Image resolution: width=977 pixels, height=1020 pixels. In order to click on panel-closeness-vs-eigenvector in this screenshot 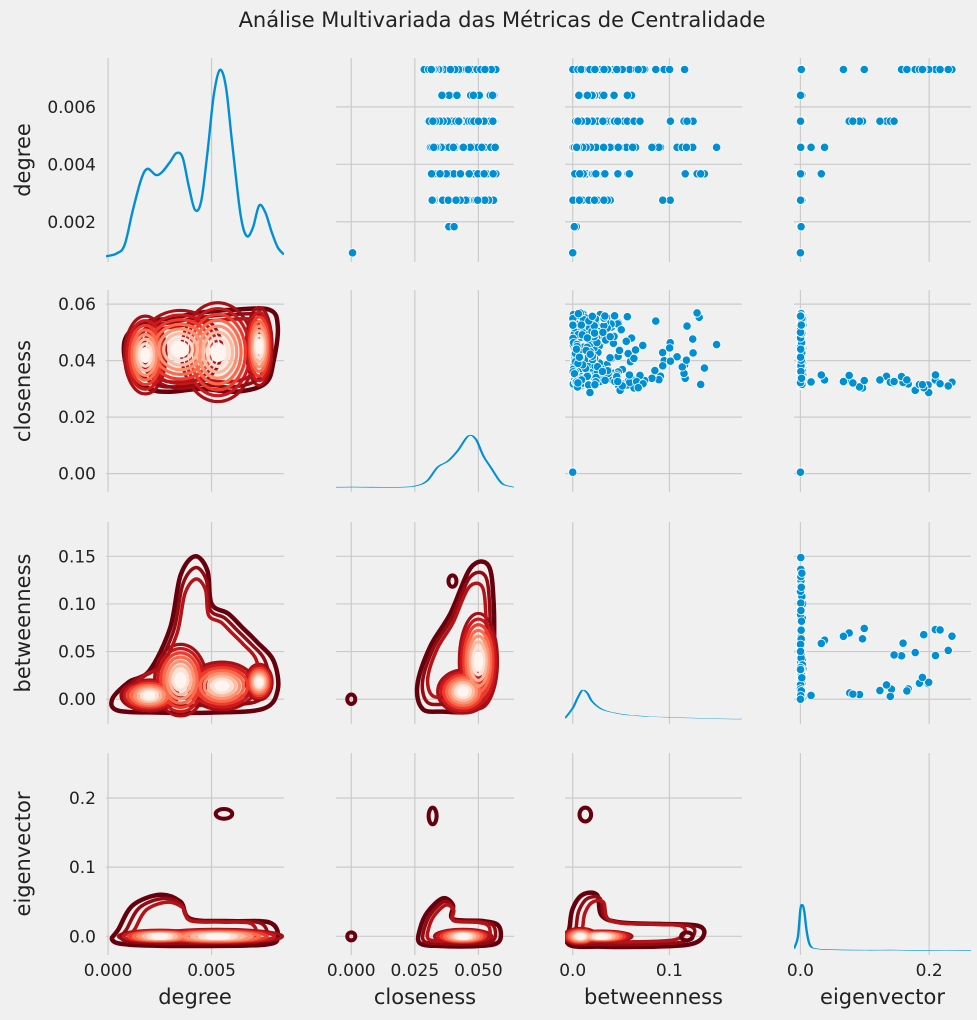, I will do `click(882, 391)`.